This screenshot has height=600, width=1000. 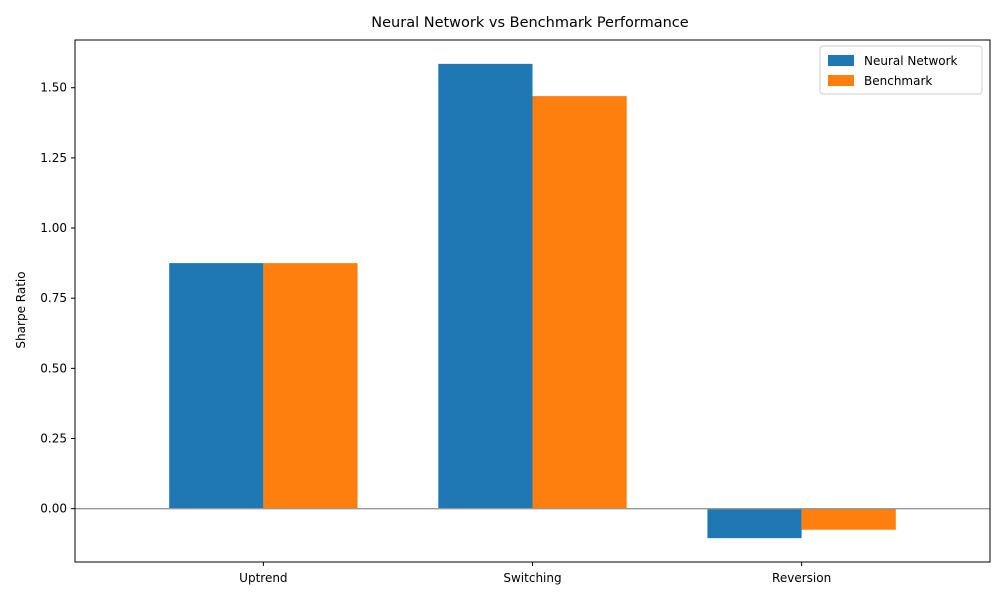 I want to click on bar-benchmark-uptrend, so click(x=310, y=386).